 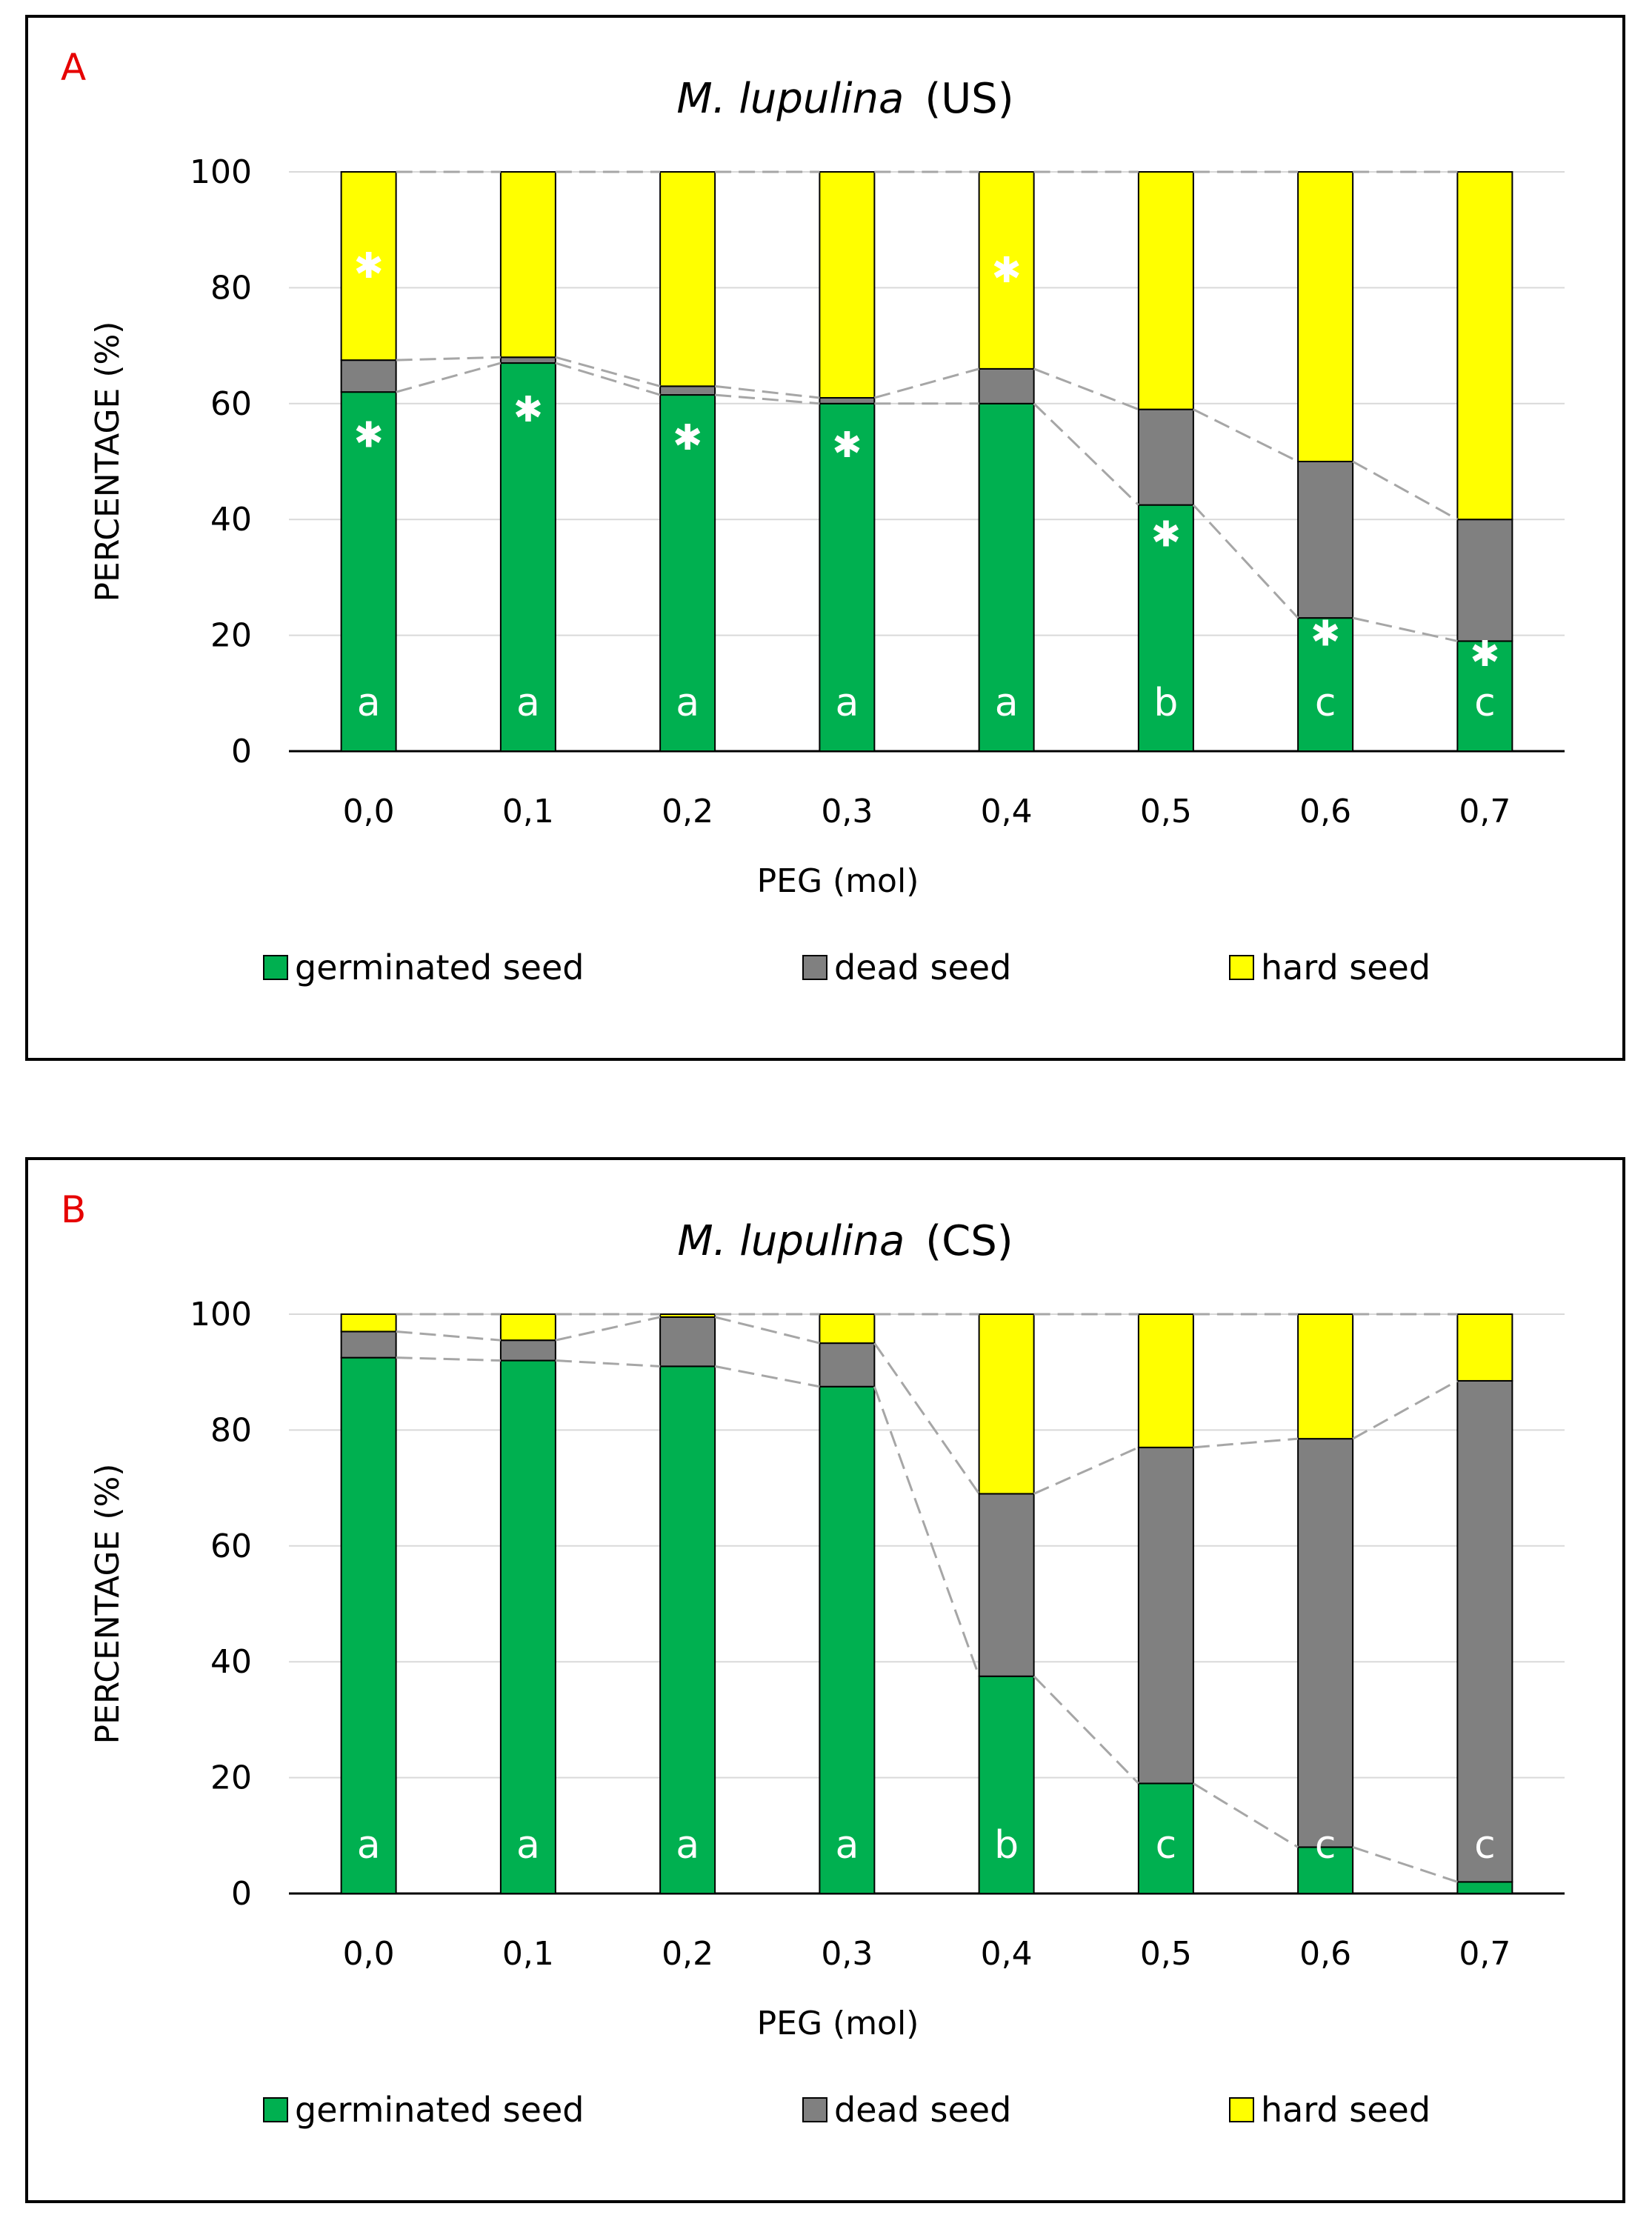 What do you see at coordinates (814, 967) in the screenshot?
I see `legend-swatch-dead` at bounding box center [814, 967].